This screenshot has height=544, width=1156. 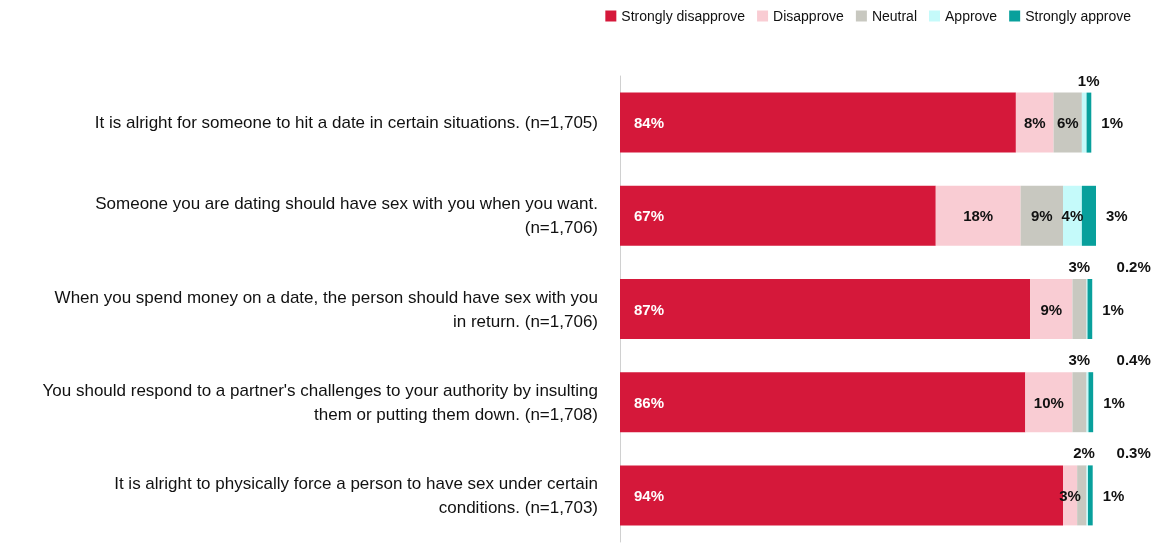 I want to click on data-label: 94%, so click(x=649, y=495).